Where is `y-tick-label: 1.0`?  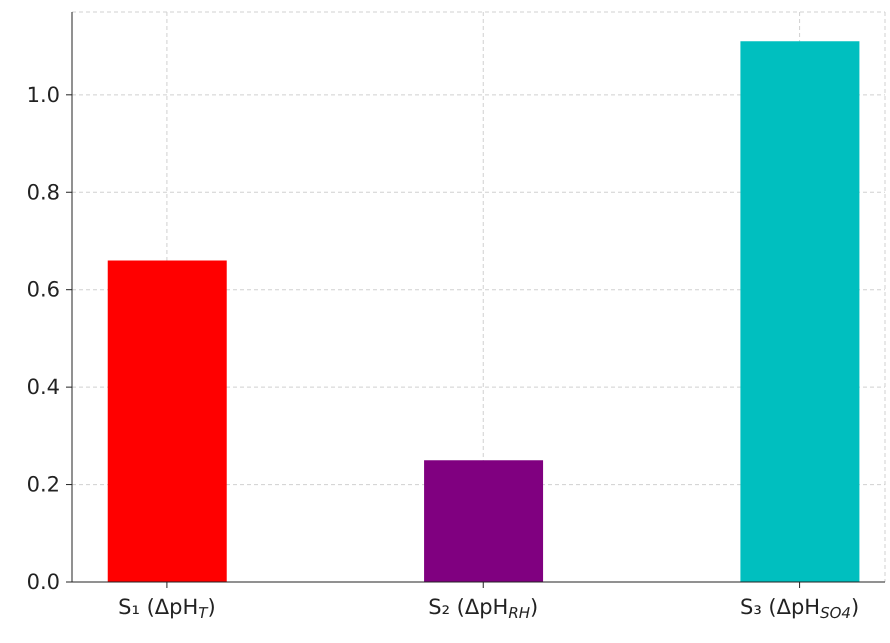
y-tick-label: 1.0 is located at coordinates (43, 94).